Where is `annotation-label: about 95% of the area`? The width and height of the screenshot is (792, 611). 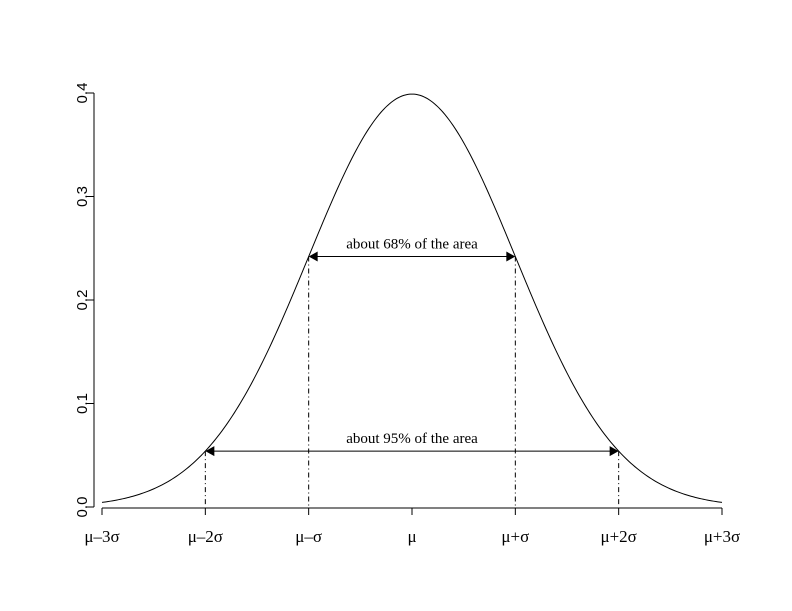 annotation-label: about 95% of the area is located at coordinates (412, 439).